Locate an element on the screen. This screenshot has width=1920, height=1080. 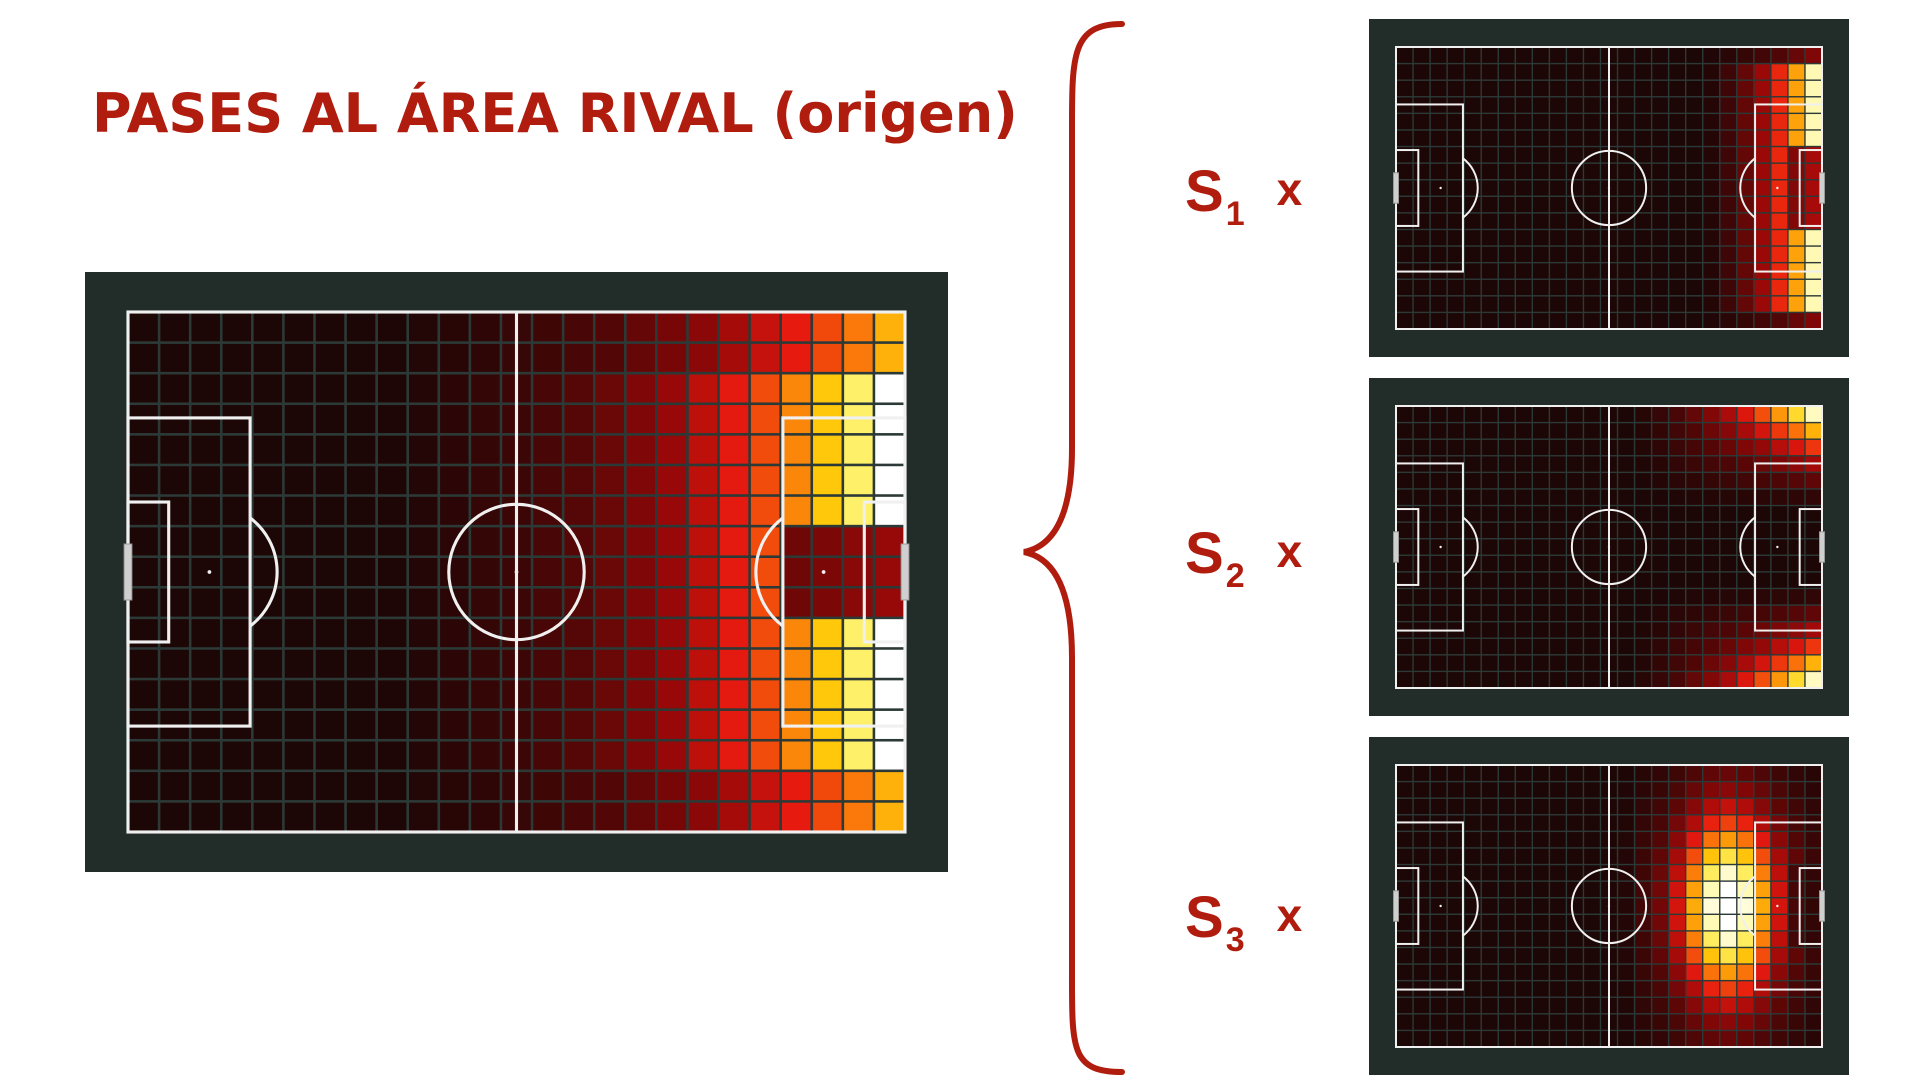
term-s3: S3 x is located at coordinates (1243, 922).